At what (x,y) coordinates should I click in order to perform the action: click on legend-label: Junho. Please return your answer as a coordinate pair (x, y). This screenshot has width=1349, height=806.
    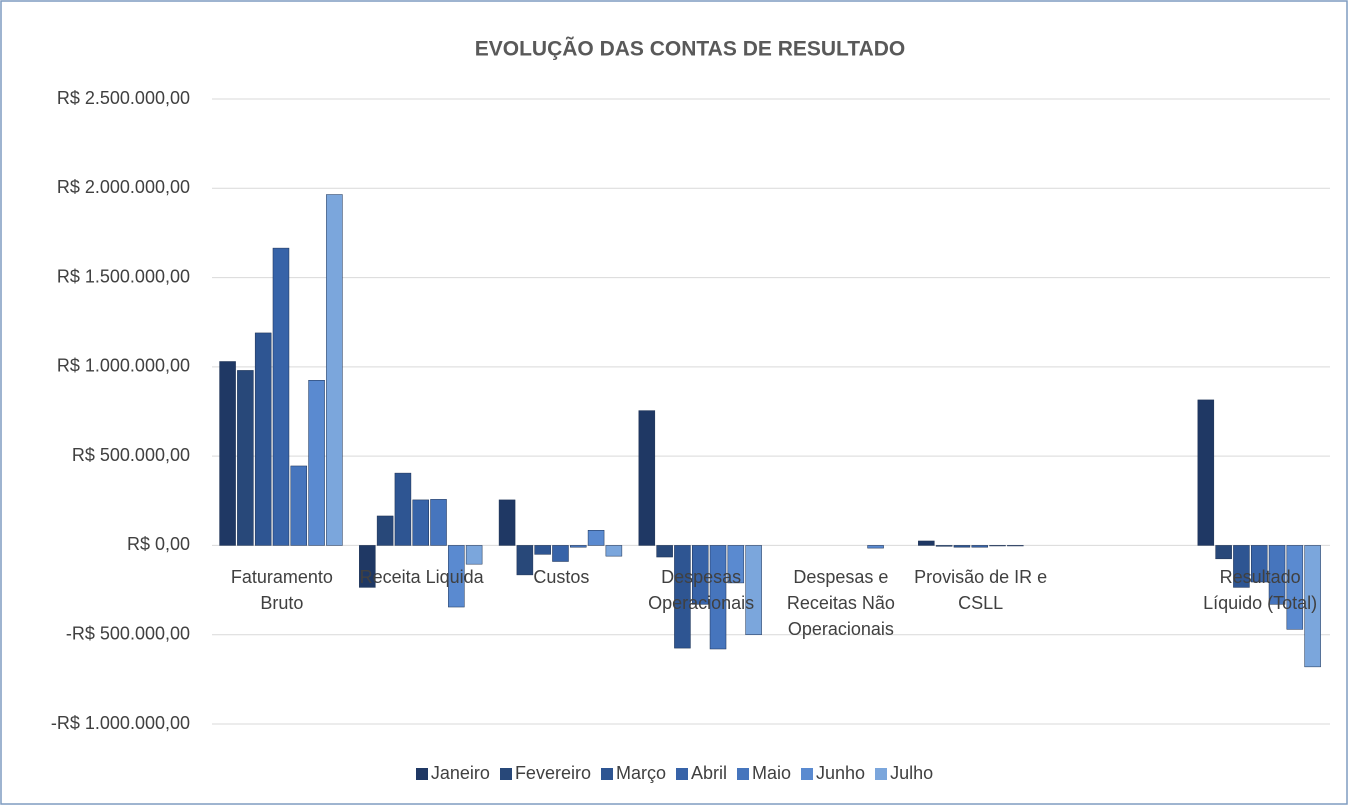
    Looking at the image, I should click on (841, 773).